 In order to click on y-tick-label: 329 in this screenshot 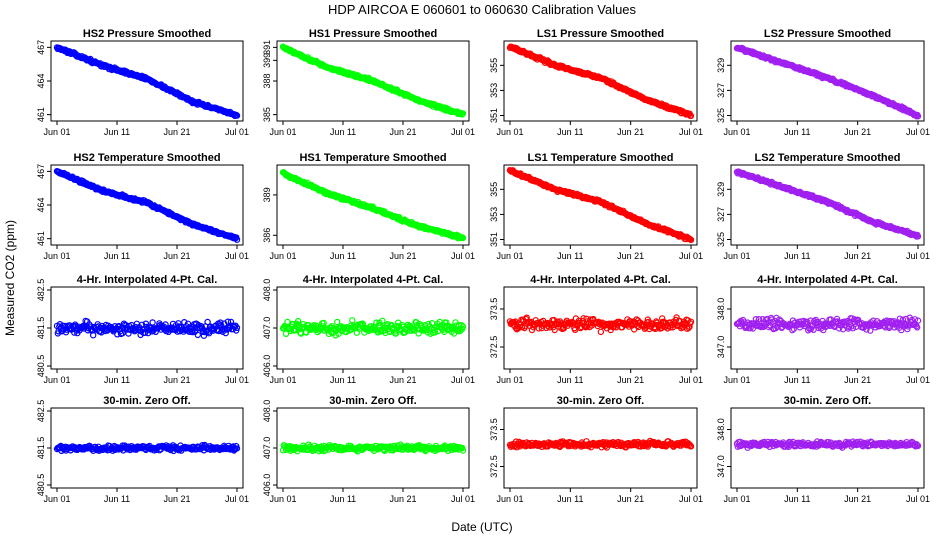, I will do `click(721, 189)`.